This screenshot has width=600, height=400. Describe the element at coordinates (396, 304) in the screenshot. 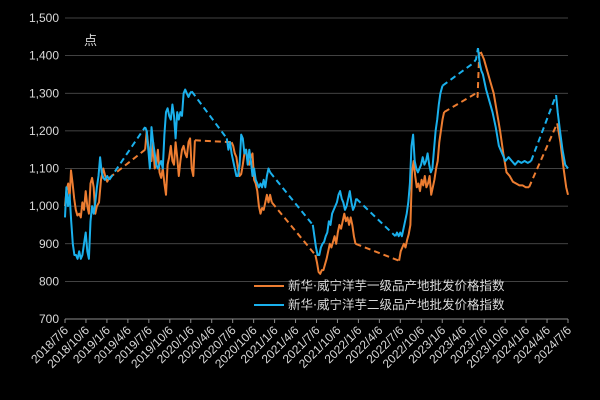

I see `legend-label: 新华·威宁洋芋二级品产地批发价格指数` at that location.